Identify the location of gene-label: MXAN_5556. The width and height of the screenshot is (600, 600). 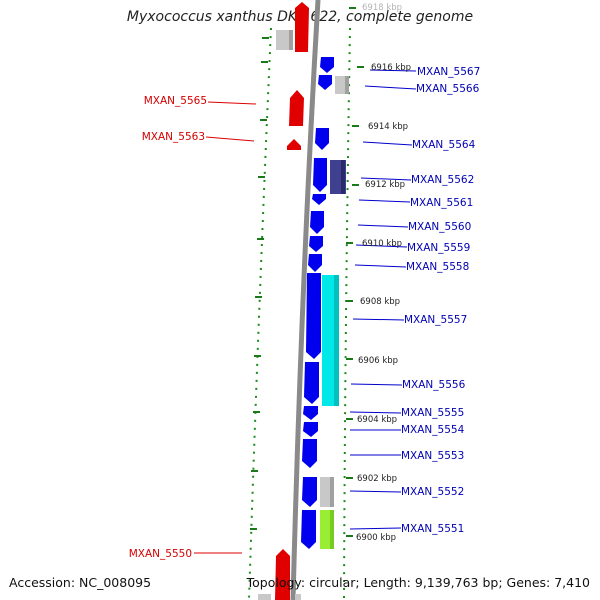
(434, 385).